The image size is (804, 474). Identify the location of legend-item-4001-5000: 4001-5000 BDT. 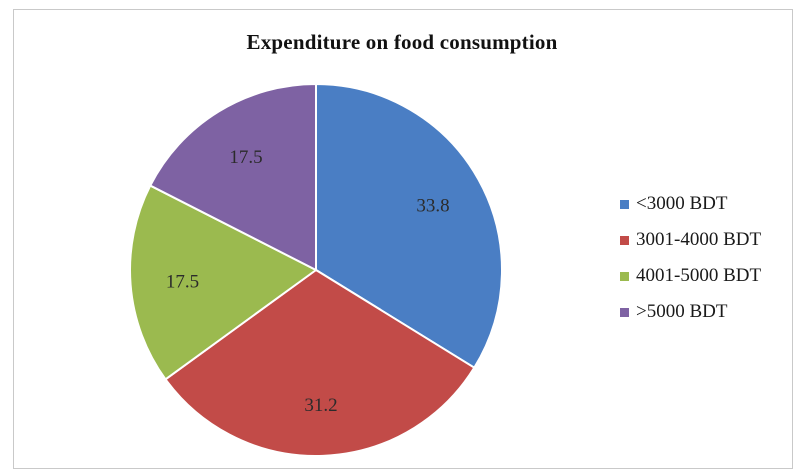
(690, 276).